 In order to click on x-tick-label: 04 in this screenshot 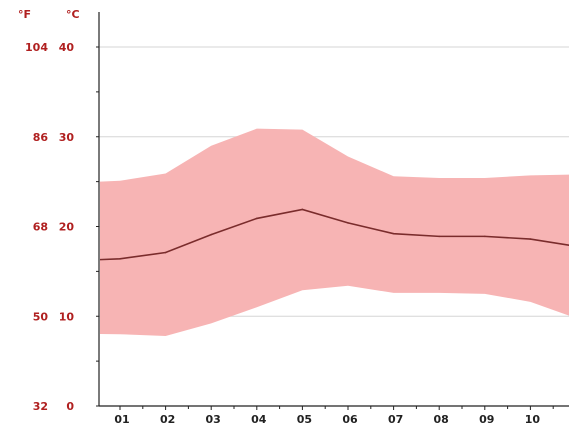, I will do `click(259, 419)`.